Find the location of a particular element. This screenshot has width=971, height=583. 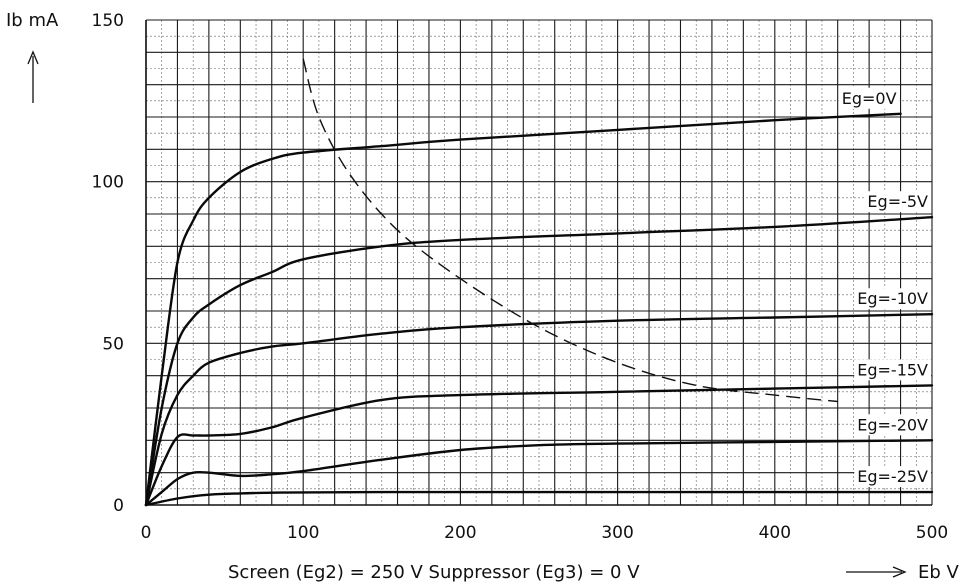

y-tick-label: 100 is located at coordinates (108, 183).